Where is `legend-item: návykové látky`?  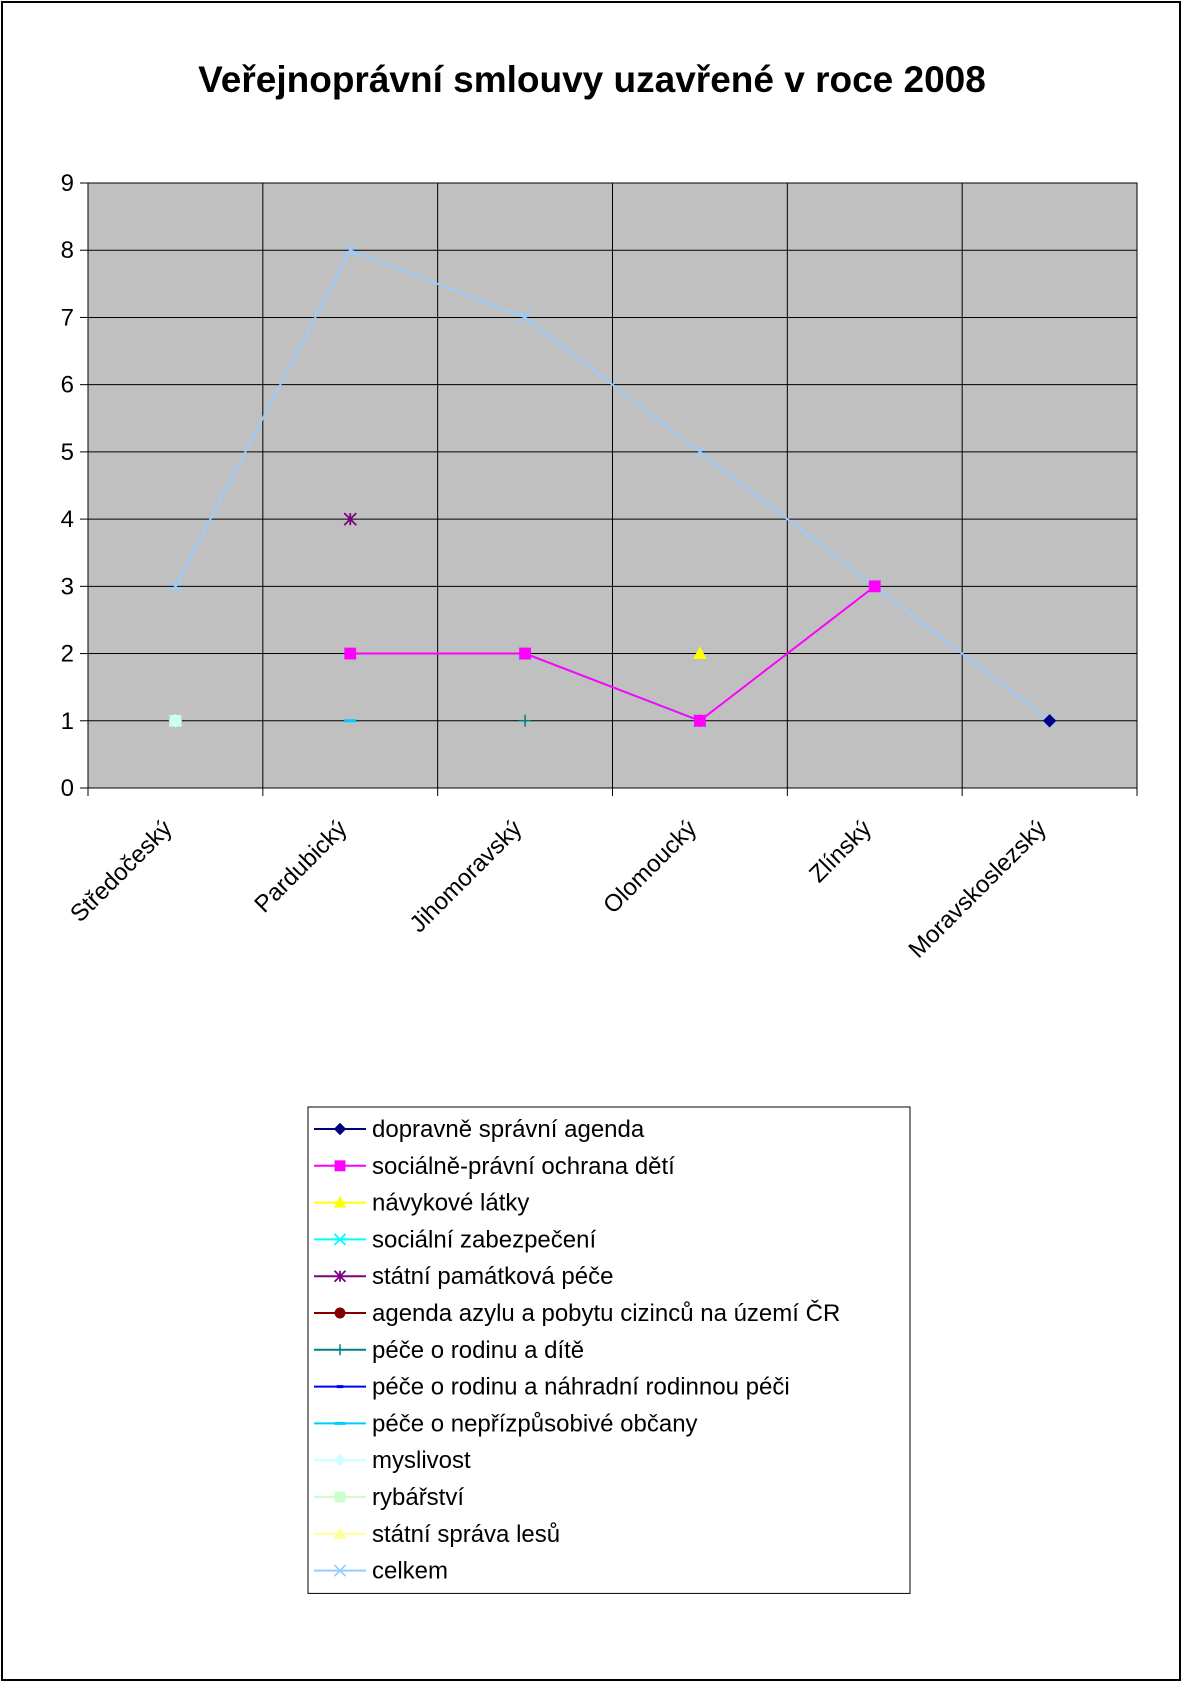
legend-item: návykové látky is located at coordinates (421, 1203).